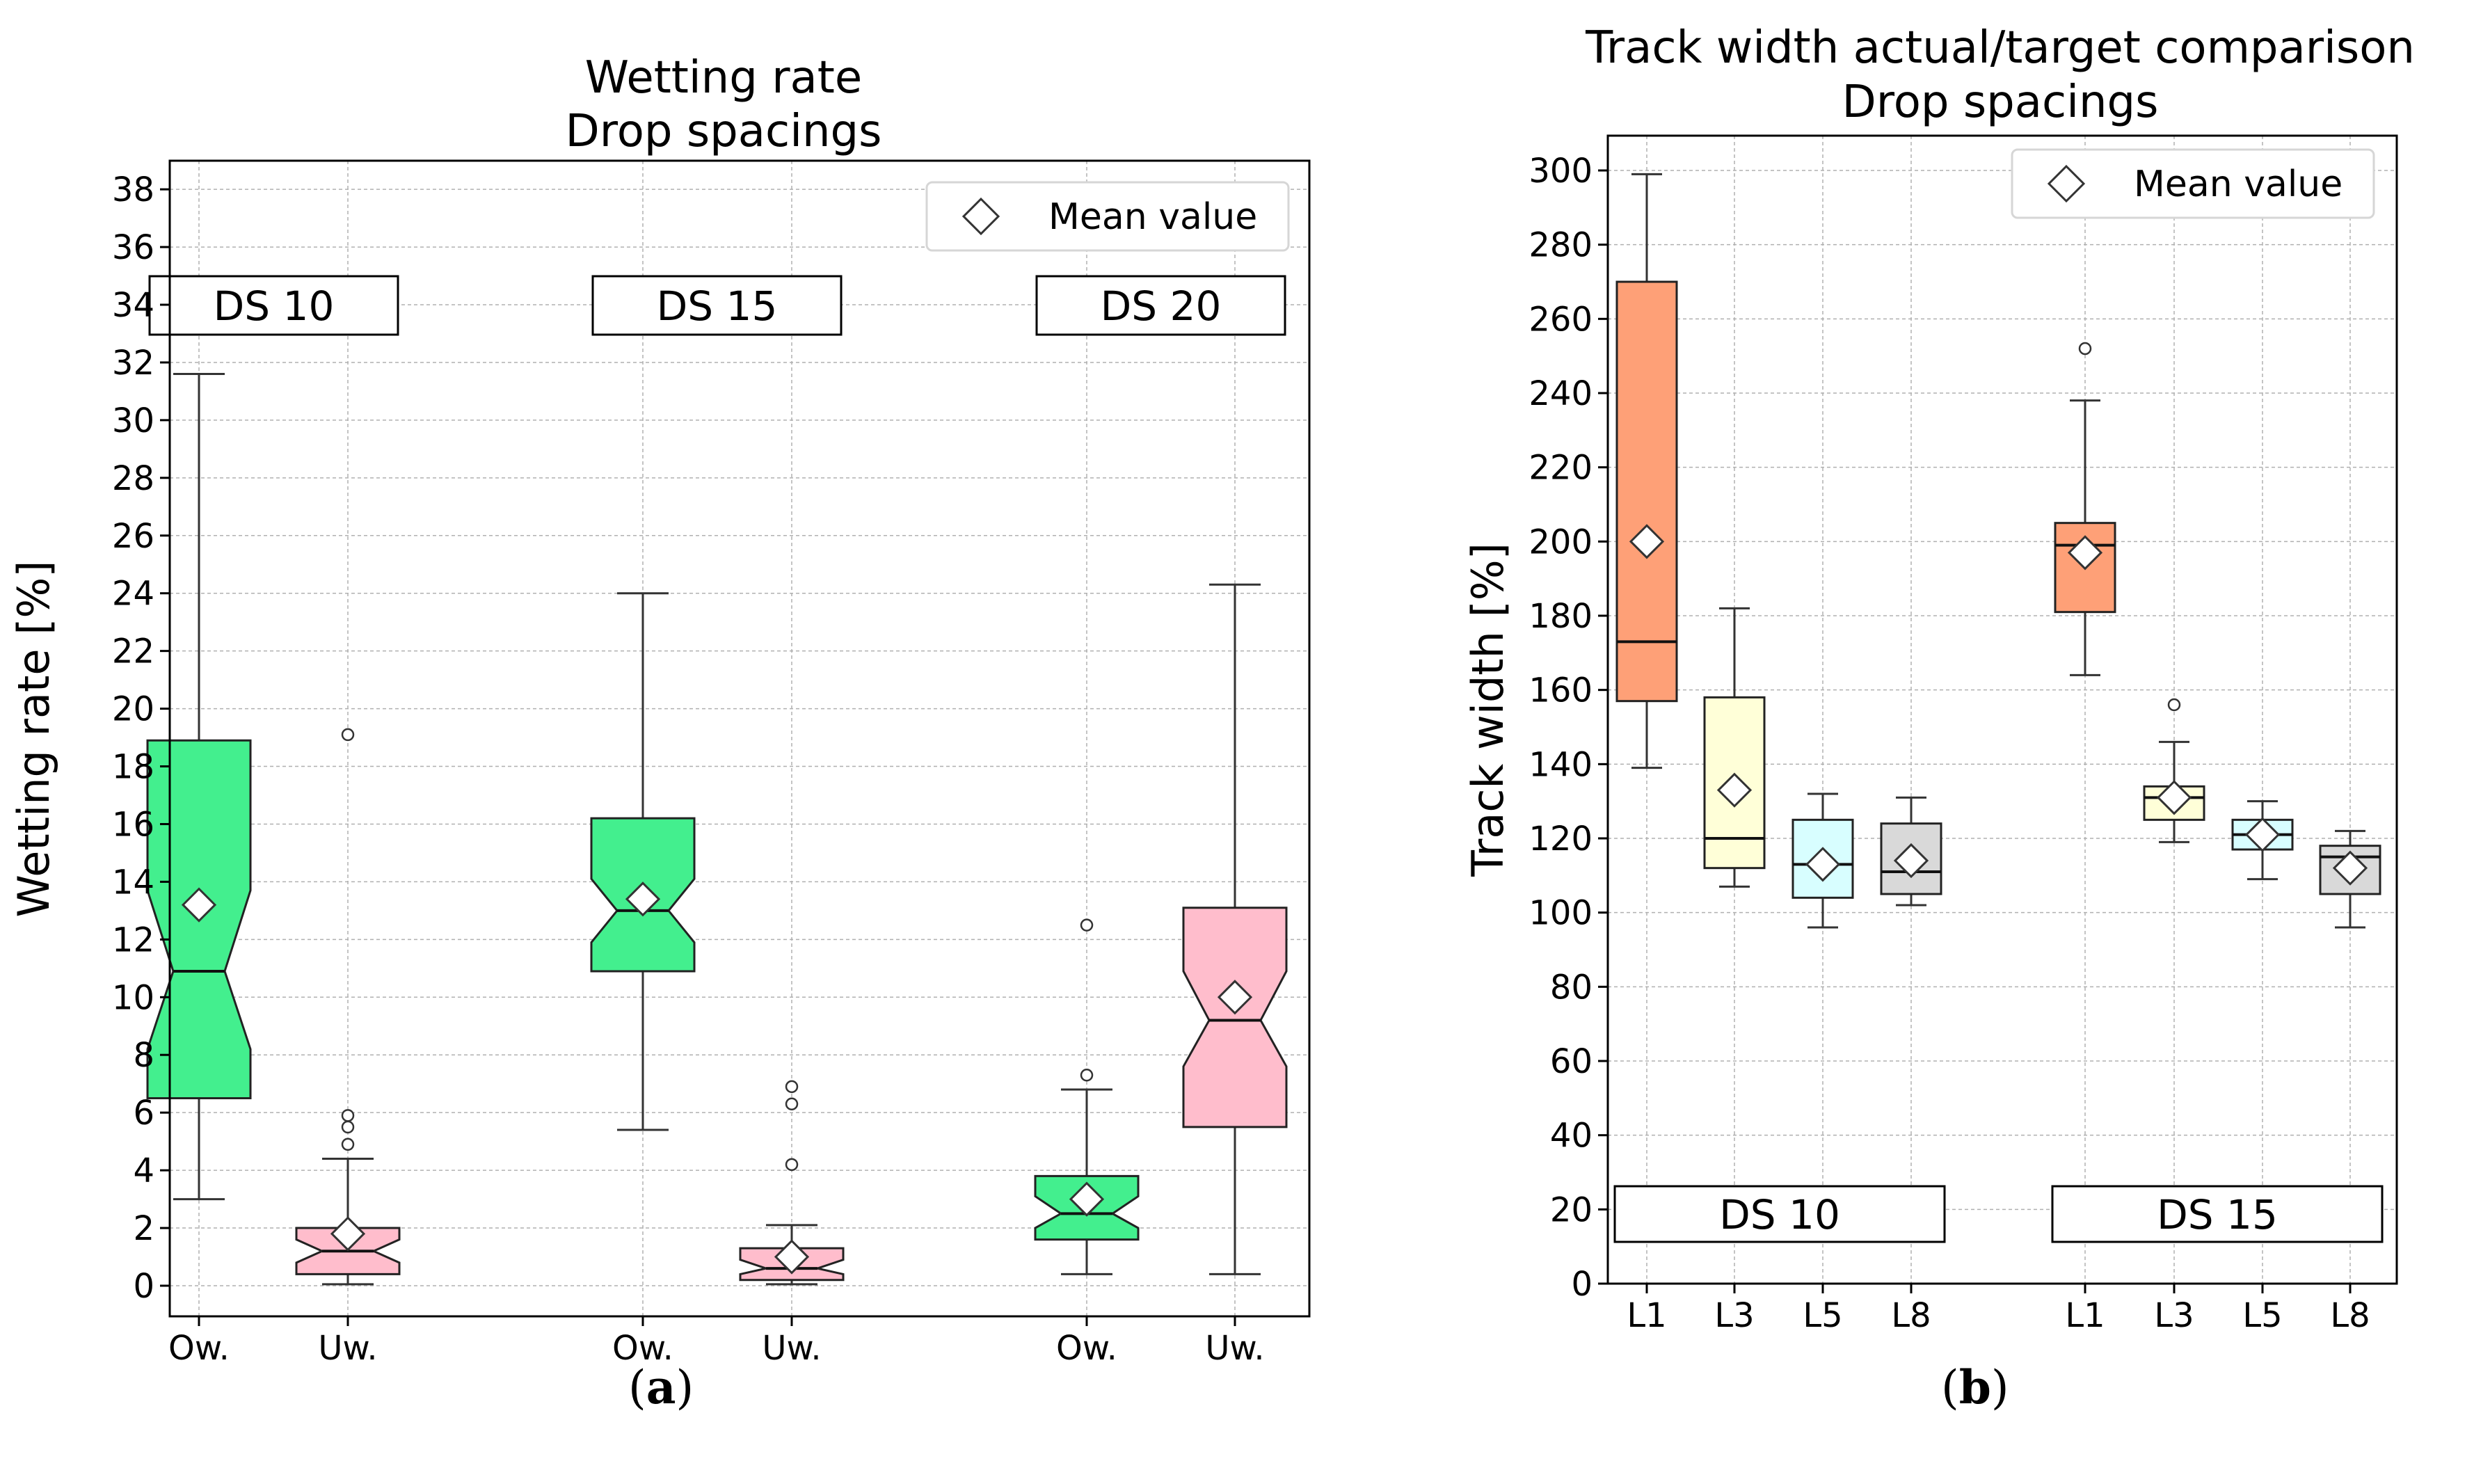 The width and height of the screenshot is (2490, 1484). Describe the element at coordinates (2262, 1316) in the screenshot. I see `x-tick-label: L5` at that location.